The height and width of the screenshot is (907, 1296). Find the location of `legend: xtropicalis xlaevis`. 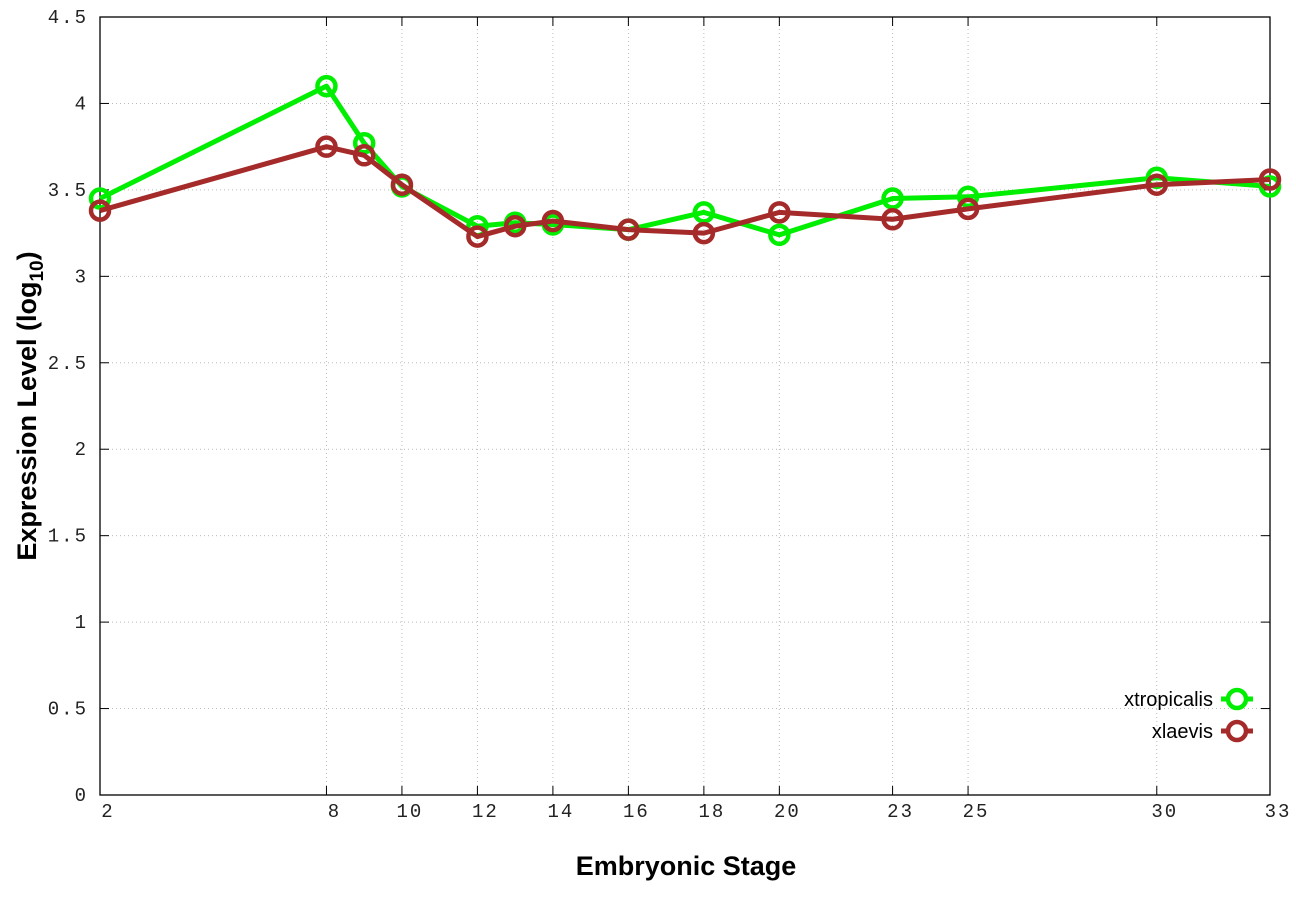

legend: xtropicalis xlaevis is located at coordinates (1188, 715).